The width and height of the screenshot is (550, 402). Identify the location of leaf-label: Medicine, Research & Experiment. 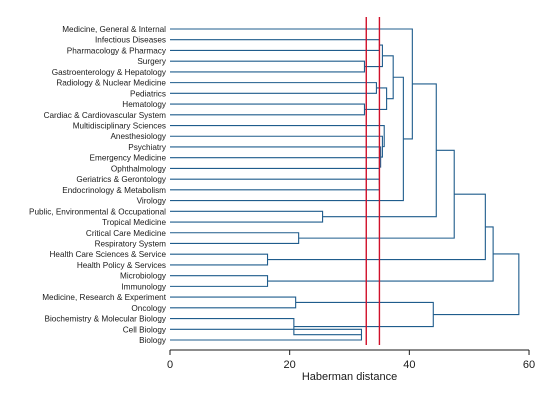
(104, 297).